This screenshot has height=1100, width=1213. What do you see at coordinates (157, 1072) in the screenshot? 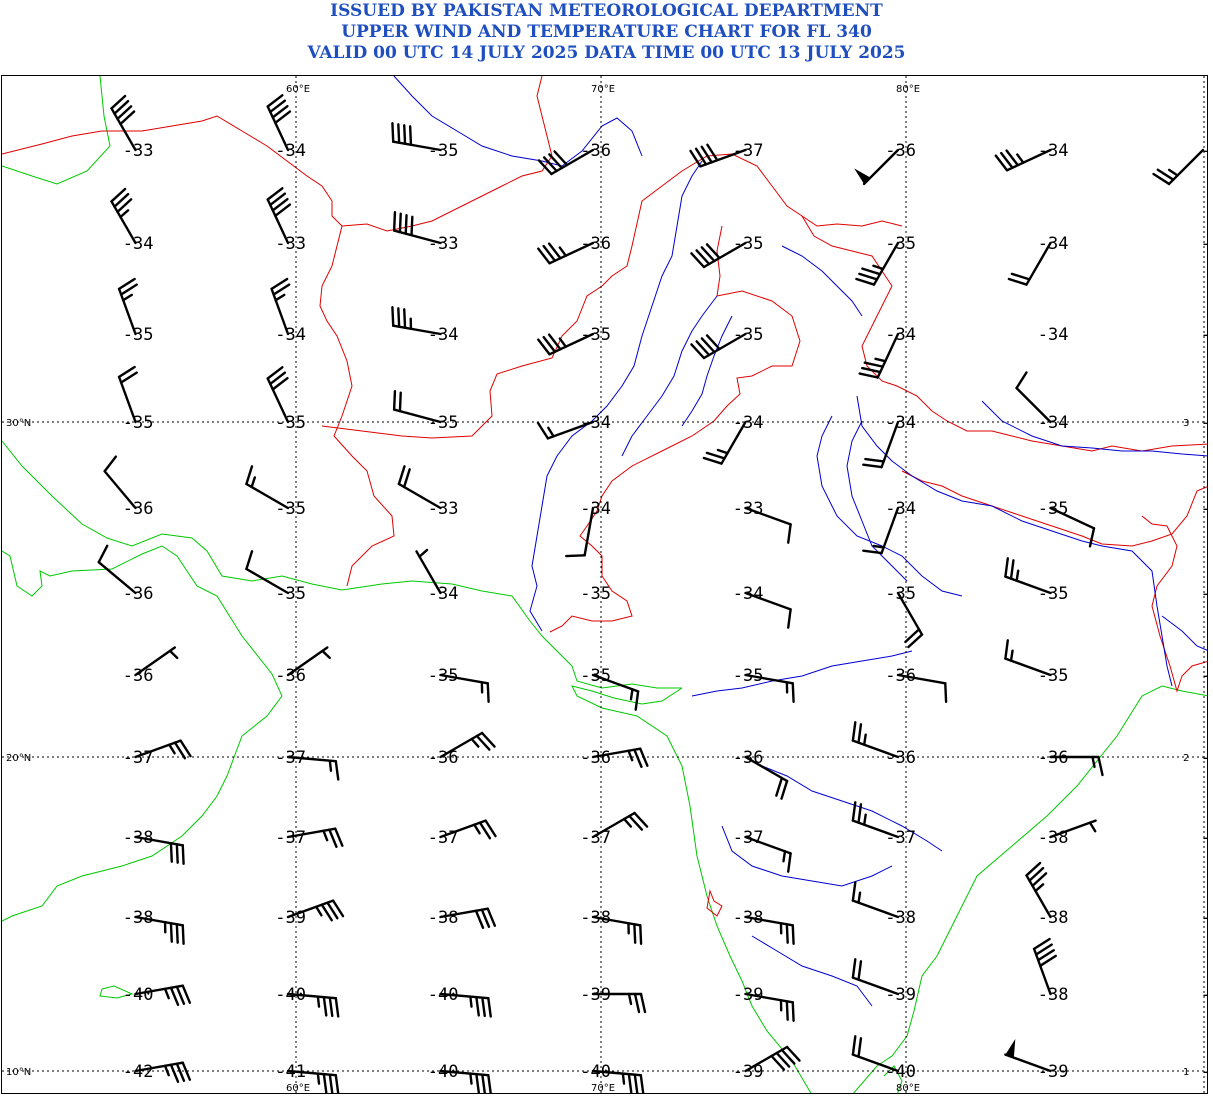
I see `station-point: -42` at bounding box center [157, 1072].